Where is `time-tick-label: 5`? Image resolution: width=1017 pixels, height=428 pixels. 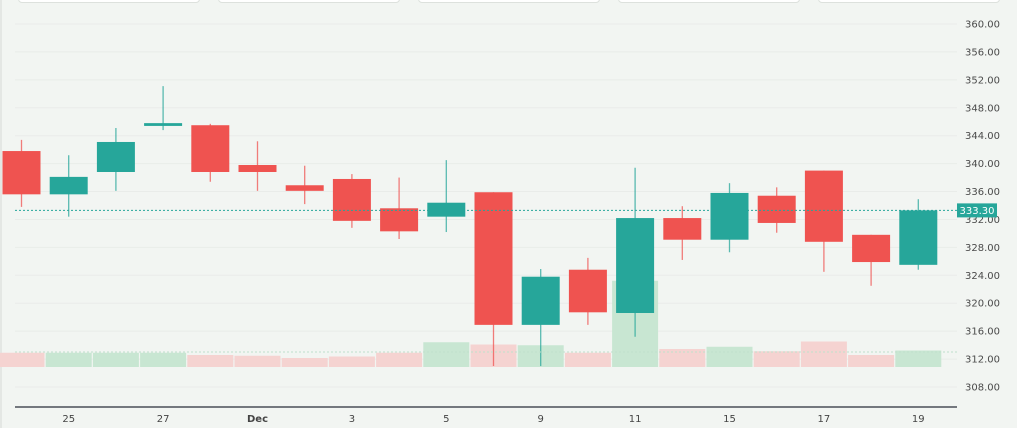 time-tick-label: 5 is located at coordinates (446, 419).